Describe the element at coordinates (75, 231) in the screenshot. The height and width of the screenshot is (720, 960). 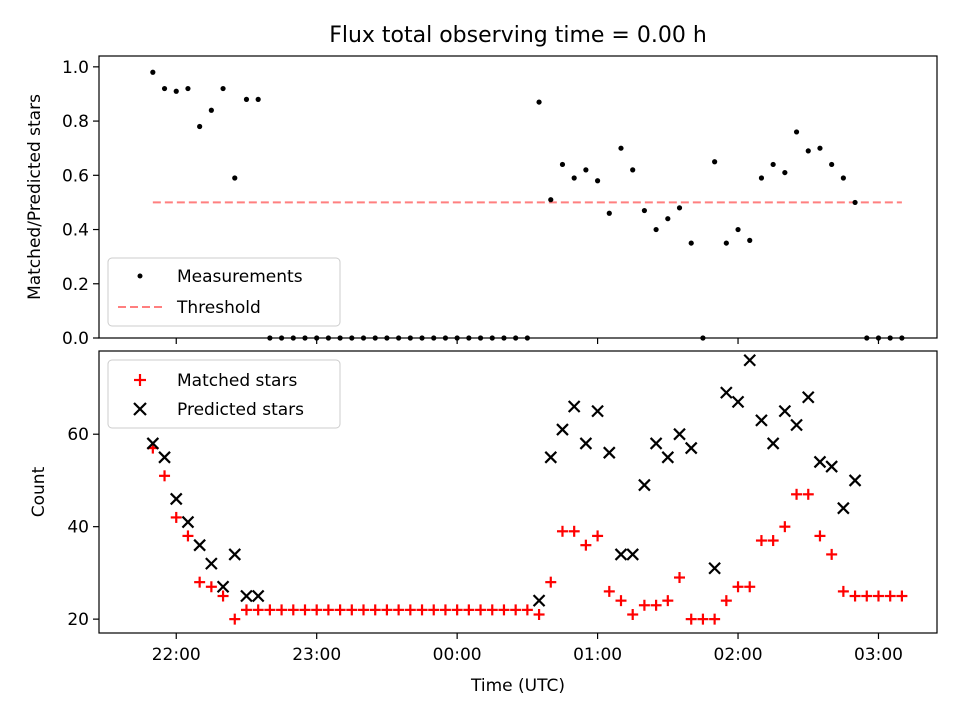
I see `ratio-y-tick-label: 0.4` at that location.